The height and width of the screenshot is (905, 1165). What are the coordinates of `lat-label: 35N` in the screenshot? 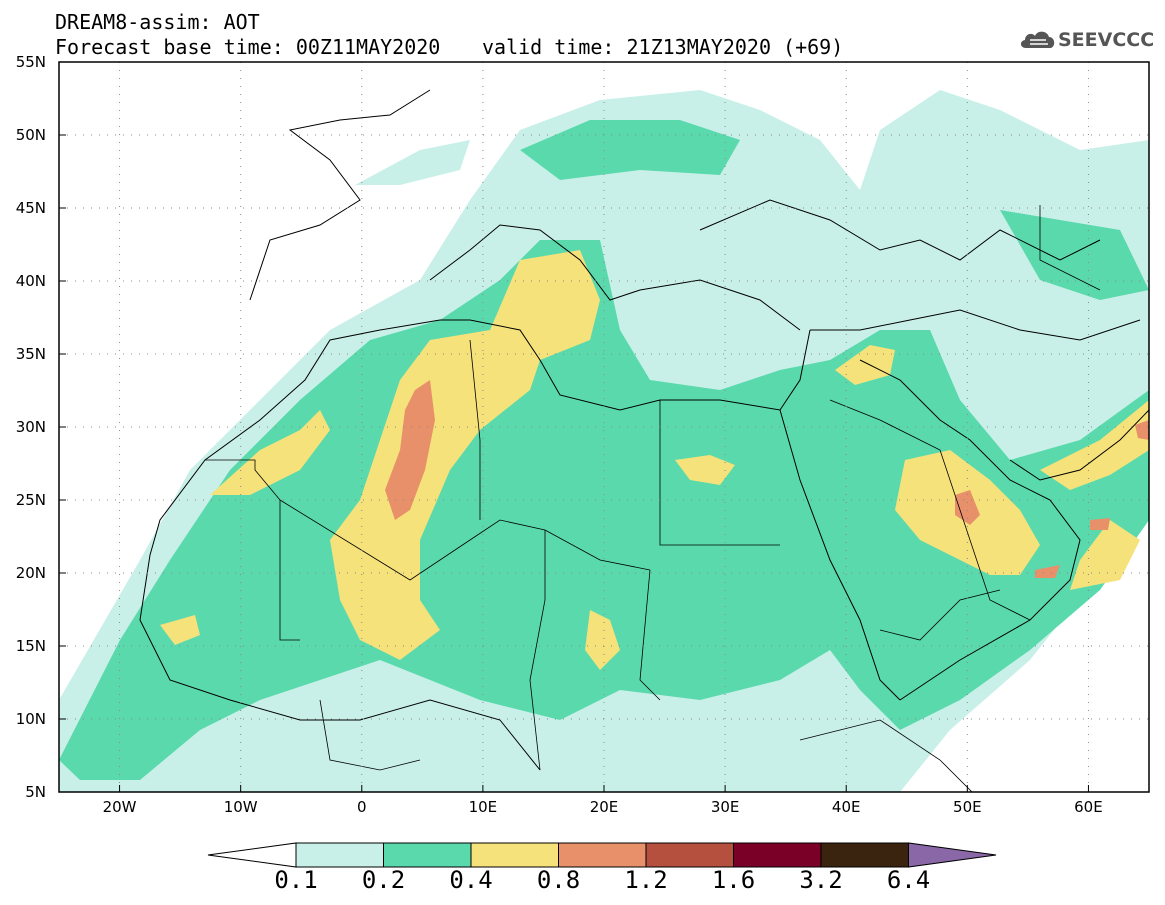 It's located at (30, 354).